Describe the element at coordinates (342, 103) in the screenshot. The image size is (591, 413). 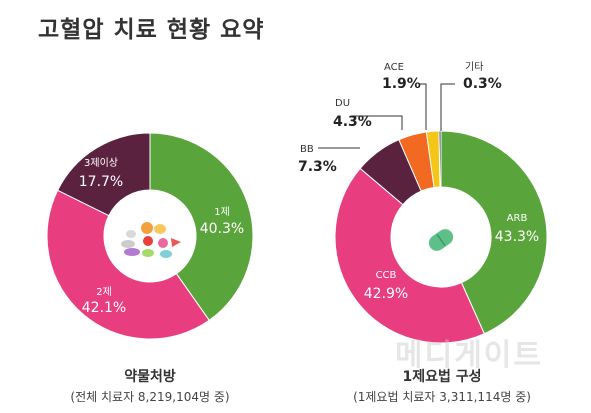
I see `pie2-label-3: DU` at that location.